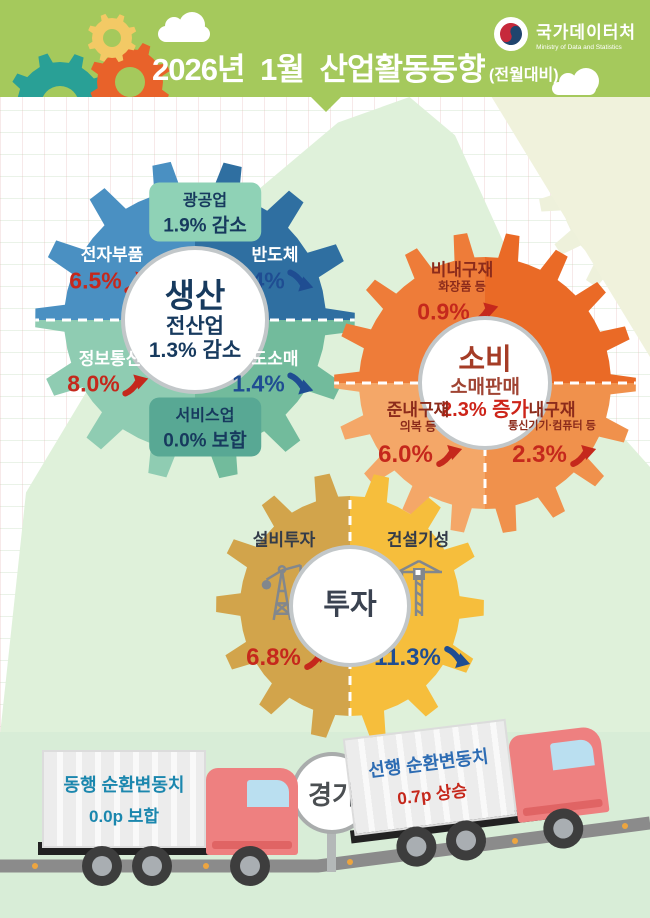  I want to click on sign-pole, so click(331, 850).